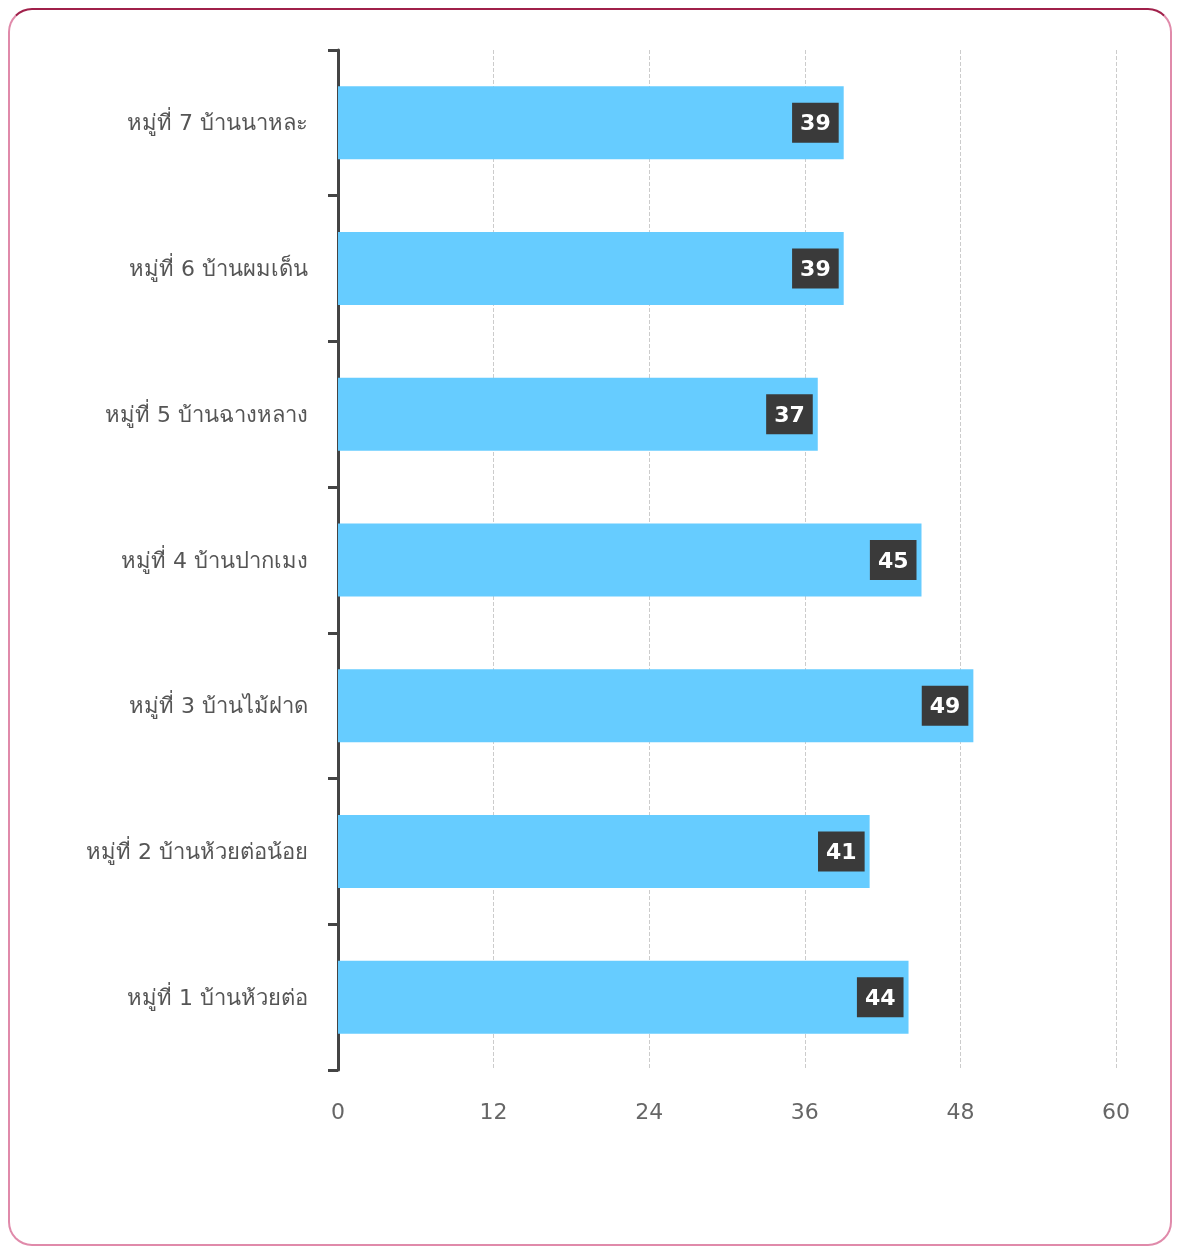 The height and width of the screenshot is (1252, 1180). I want to click on x-tick-label: 36, so click(804, 1111).